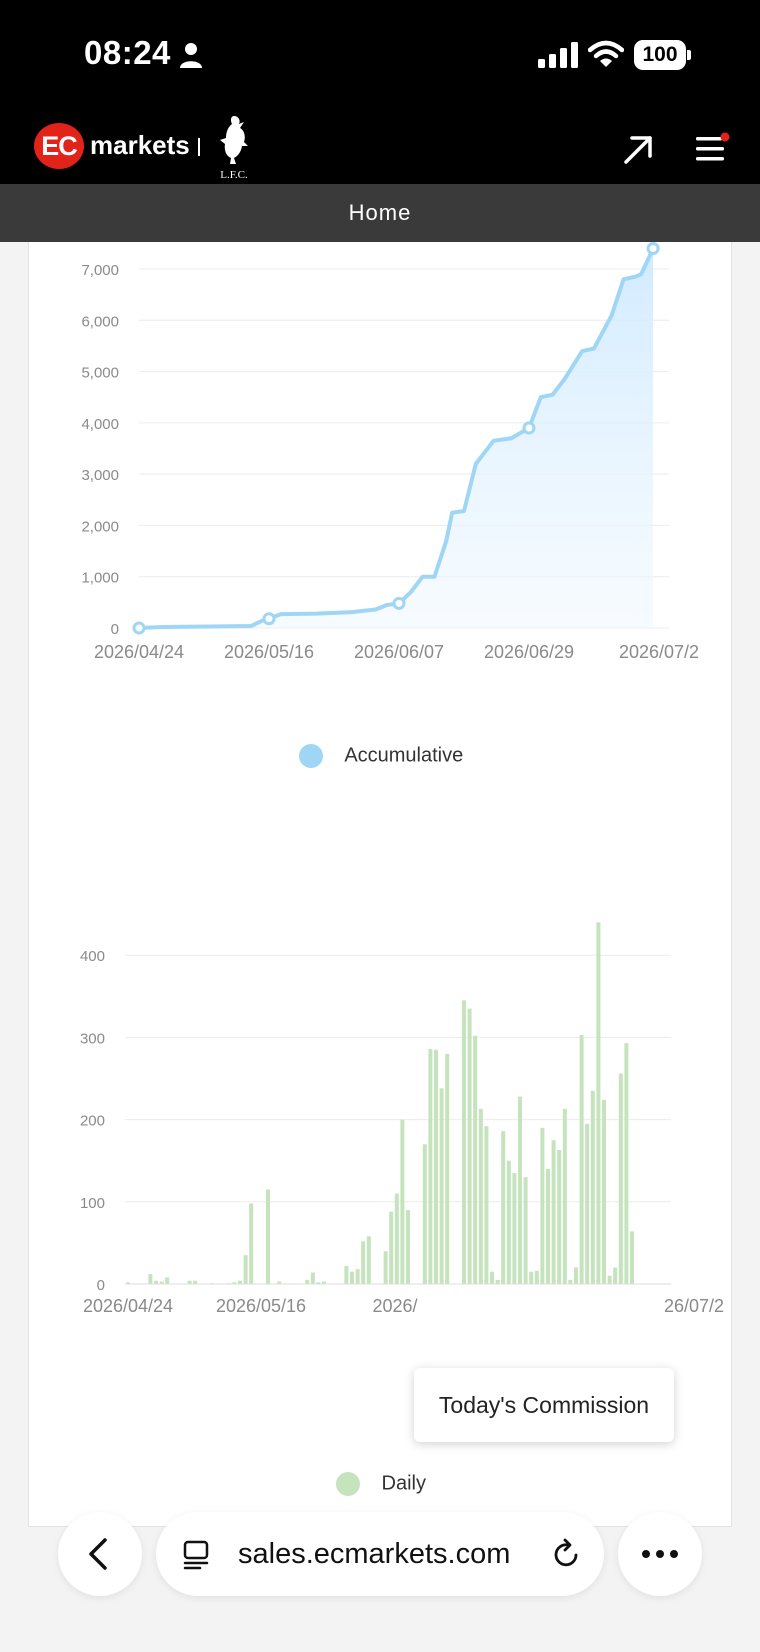  I want to click on page-menu-icon, so click(196, 1555).